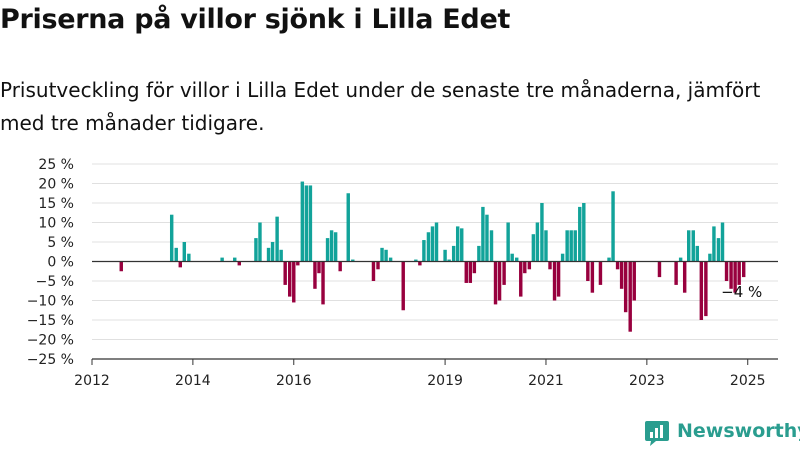 The width and height of the screenshot is (800, 450). I want to click on x-tick-label: 2023, so click(647, 381).